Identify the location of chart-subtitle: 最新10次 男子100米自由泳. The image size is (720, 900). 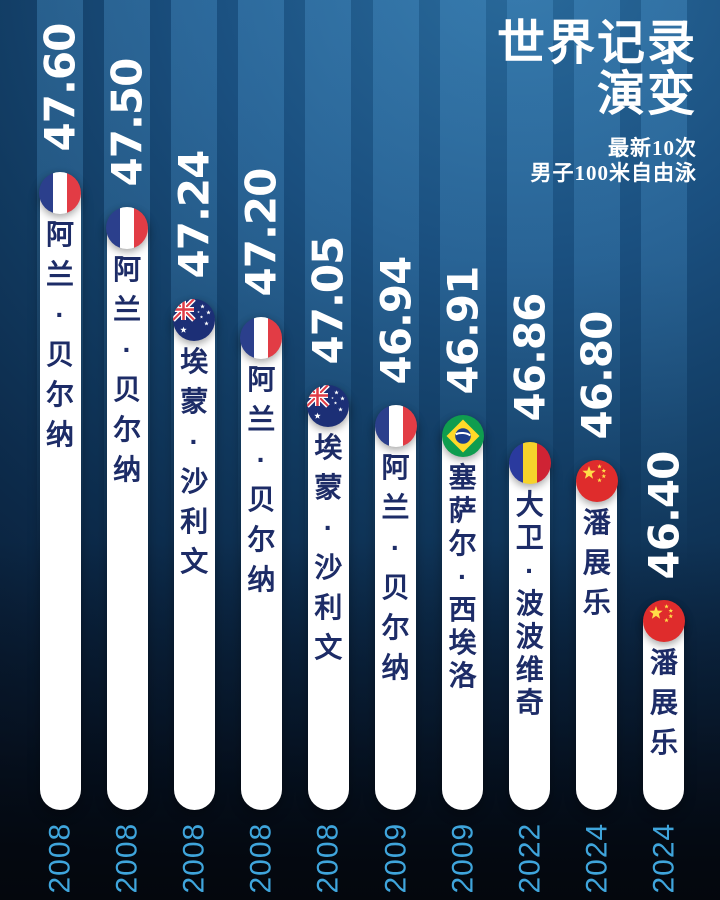
(597, 161).